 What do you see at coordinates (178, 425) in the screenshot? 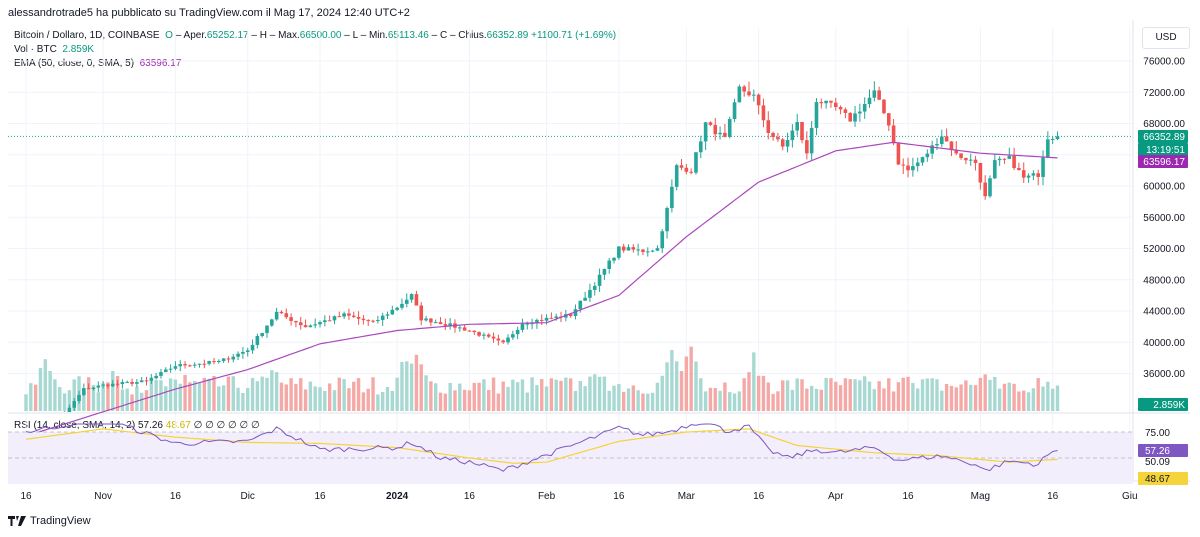
I see `rsi-sma-value: 48.67` at bounding box center [178, 425].